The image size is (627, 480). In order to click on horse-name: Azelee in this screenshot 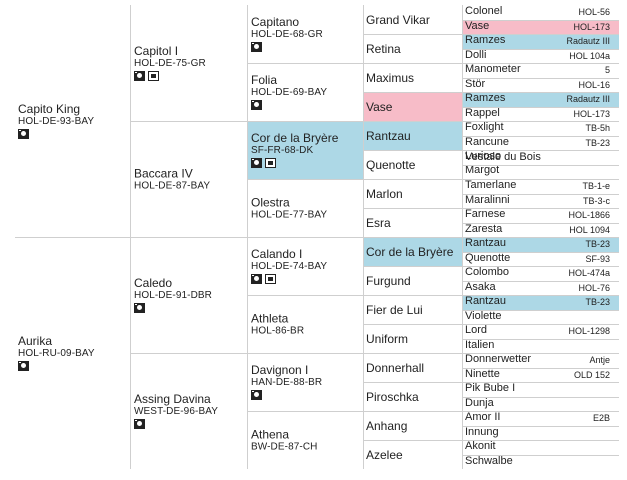, I will do `click(384, 454)`.